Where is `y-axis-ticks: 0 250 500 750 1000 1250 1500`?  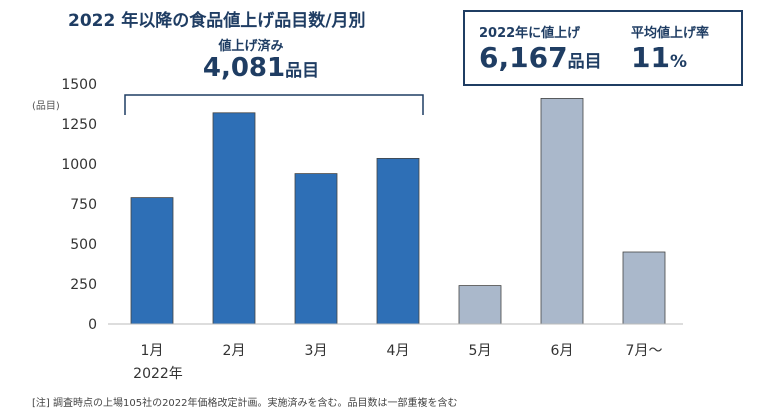
y-axis-ticks: 0 250 500 750 1000 1250 1500 is located at coordinates (79, 205).